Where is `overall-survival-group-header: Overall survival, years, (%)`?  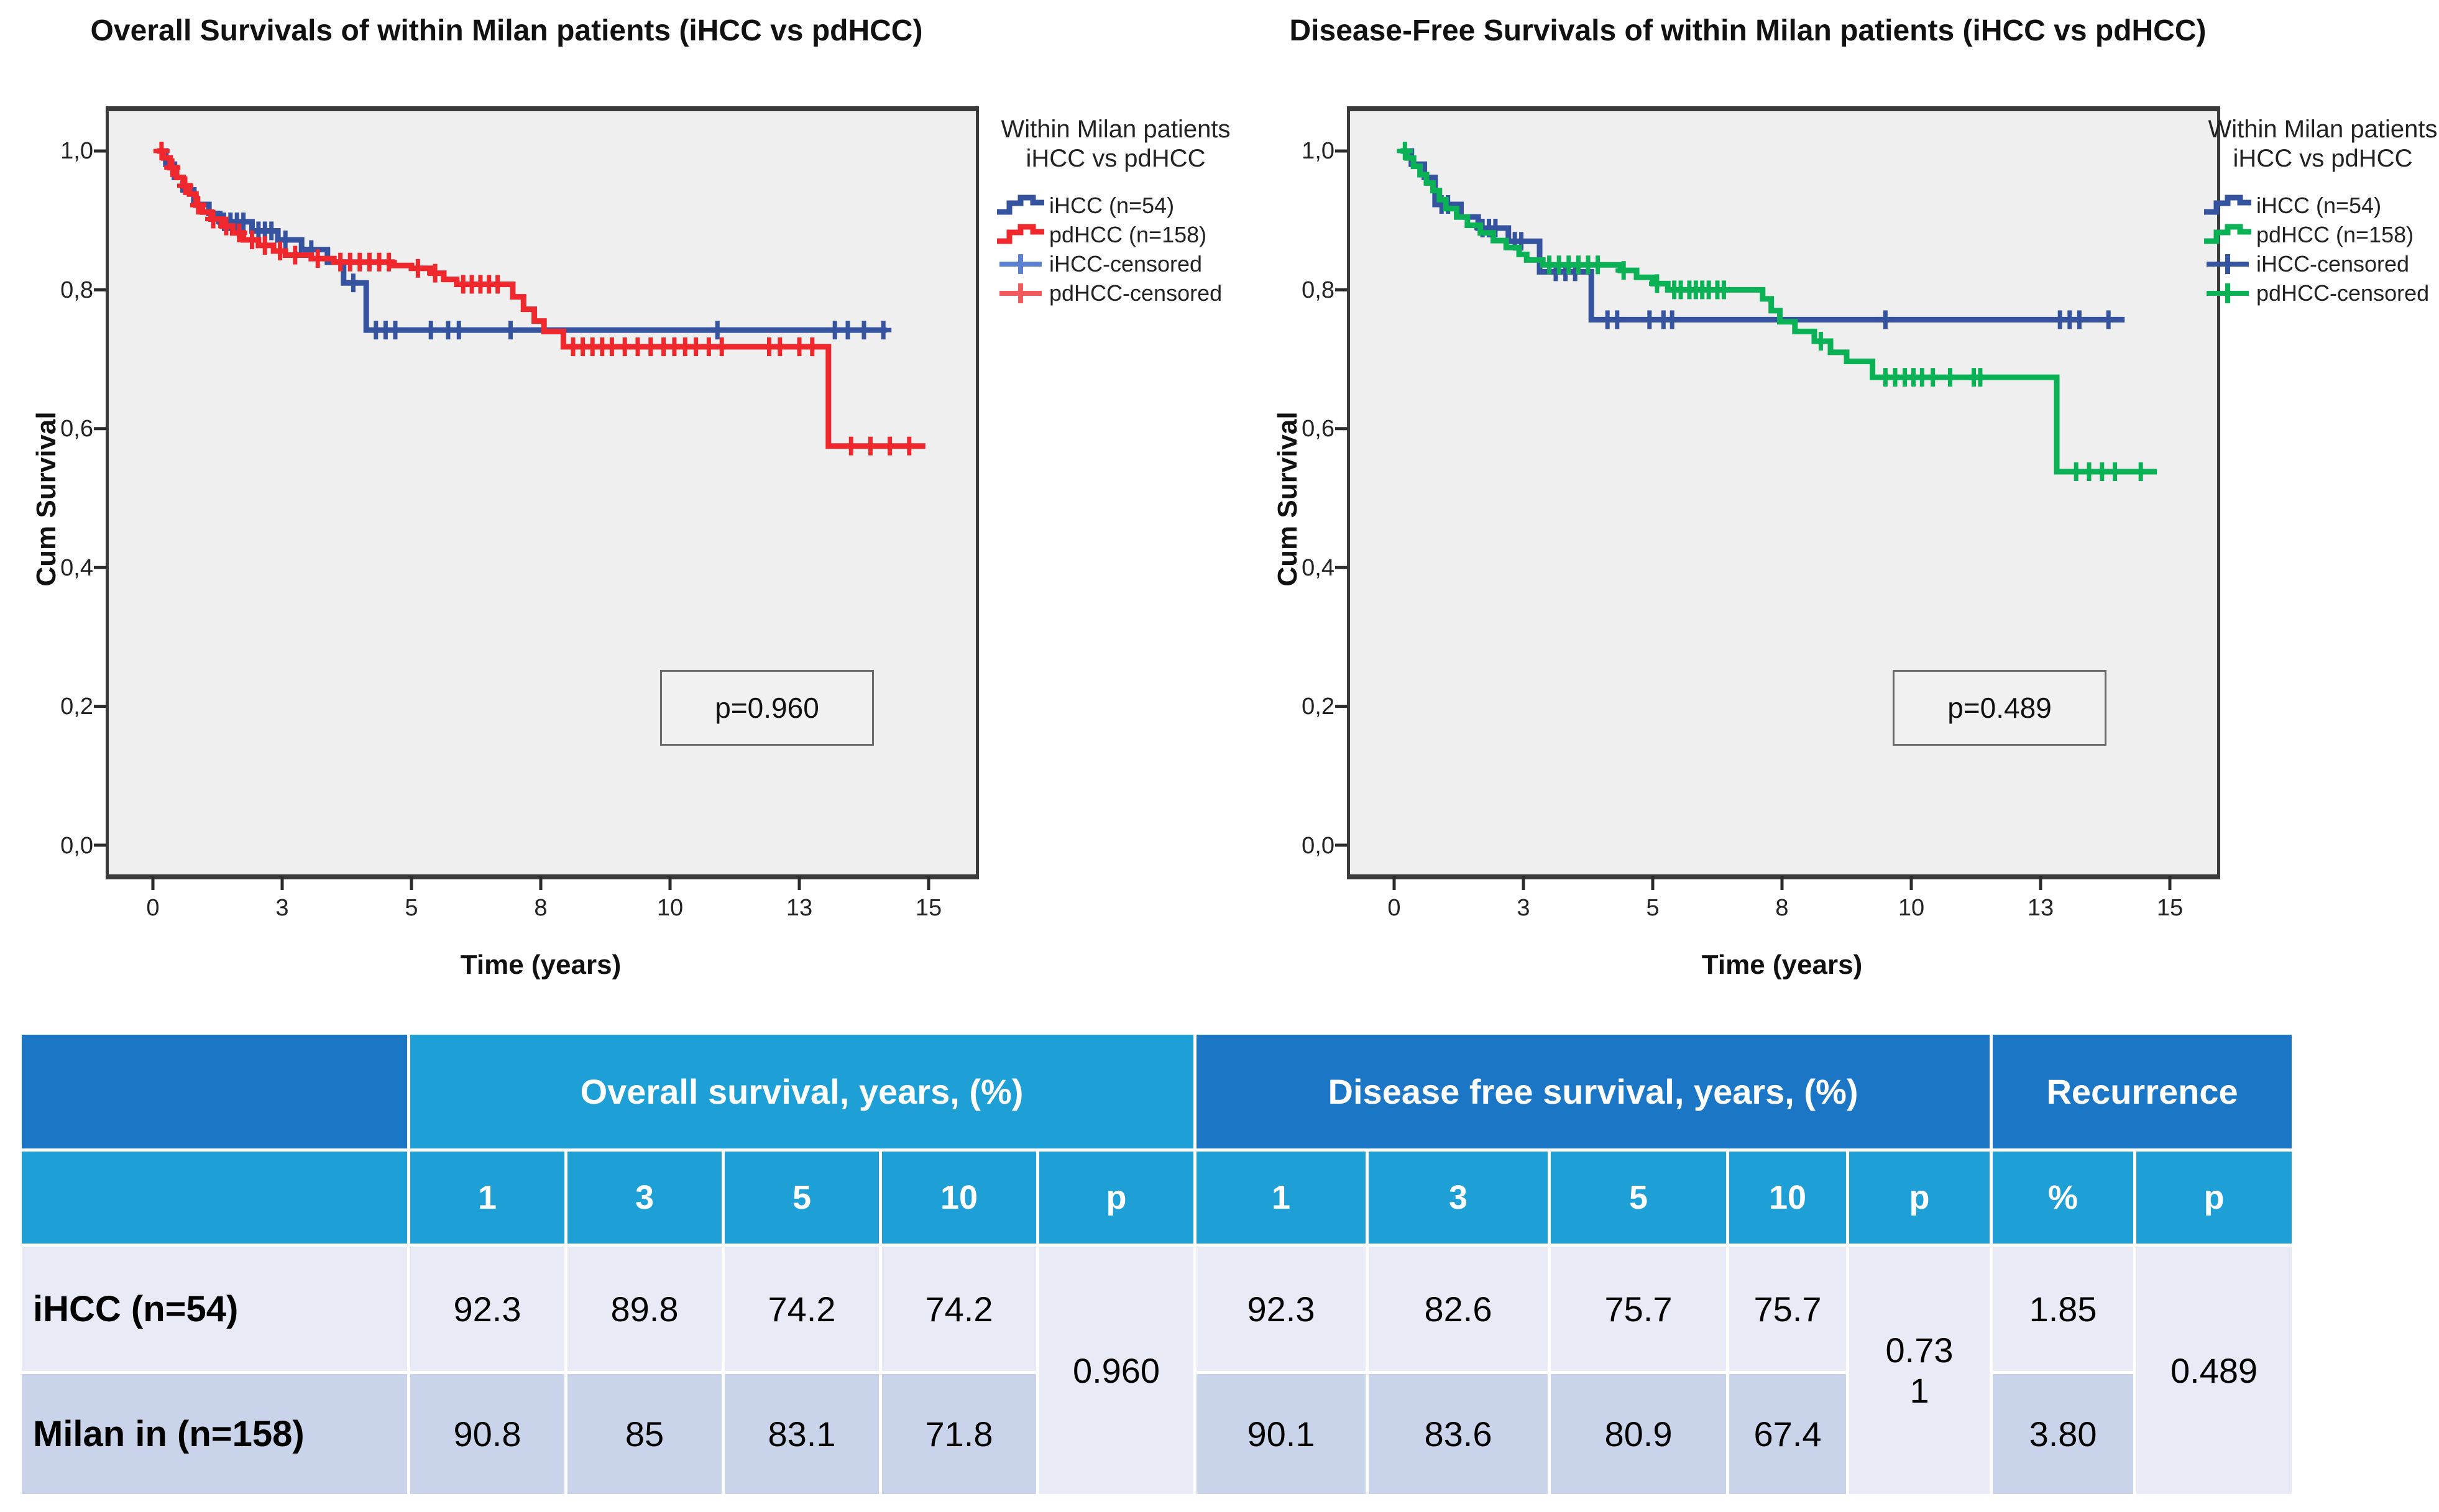 overall-survival-group-header: Overall survival, years, (%) is located at coordinates (802, 1091).